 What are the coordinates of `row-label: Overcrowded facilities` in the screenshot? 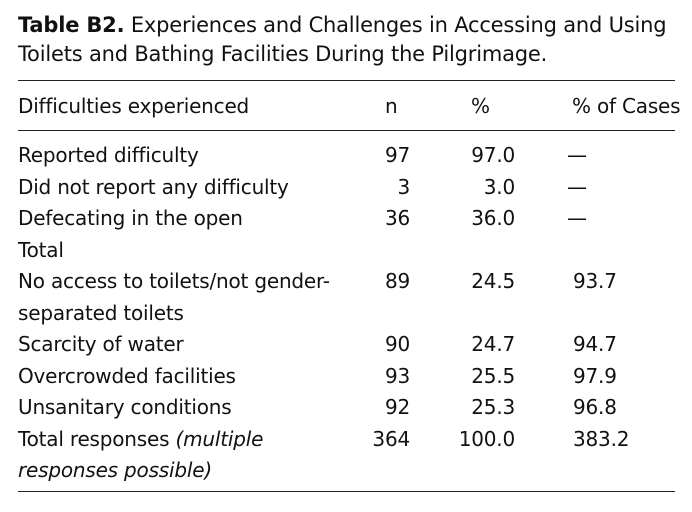 It's located at (127, 375).